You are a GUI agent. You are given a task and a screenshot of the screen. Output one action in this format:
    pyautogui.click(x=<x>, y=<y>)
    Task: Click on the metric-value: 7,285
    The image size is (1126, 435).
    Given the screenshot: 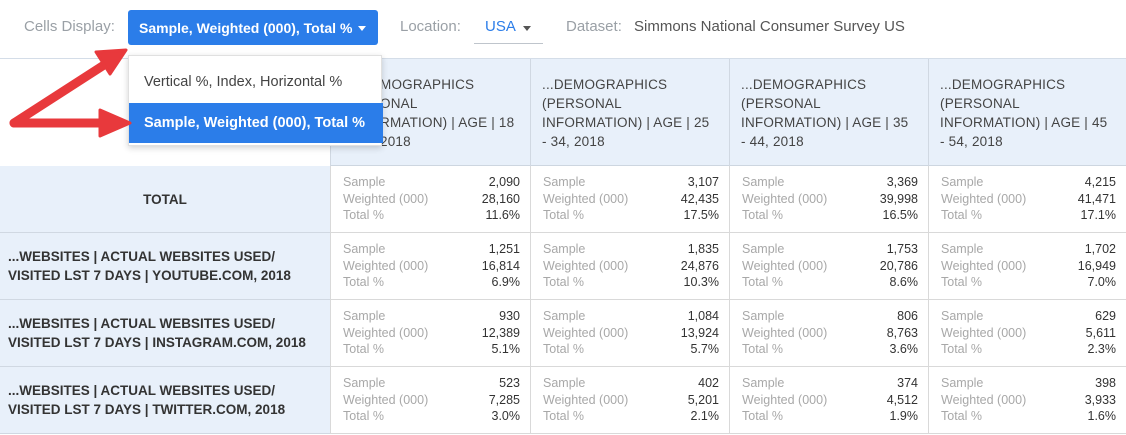 What is the action you would take?
    pyautogui.click(x=504, y=399)
    